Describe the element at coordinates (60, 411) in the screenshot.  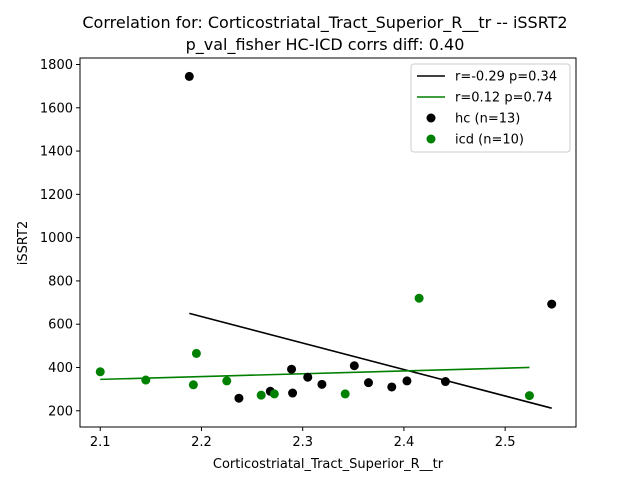
I see `y-tick-label: 200` at that location.